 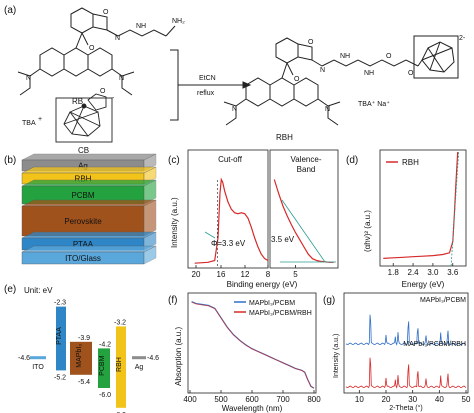 I want to click on ups-vb-frame, so click(x=304, y=209).